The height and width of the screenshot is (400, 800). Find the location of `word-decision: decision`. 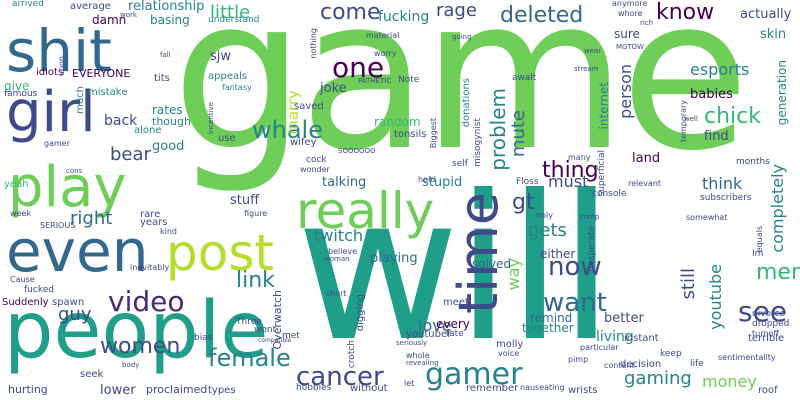

word-decision: decision is located at coordinates (641, 364).